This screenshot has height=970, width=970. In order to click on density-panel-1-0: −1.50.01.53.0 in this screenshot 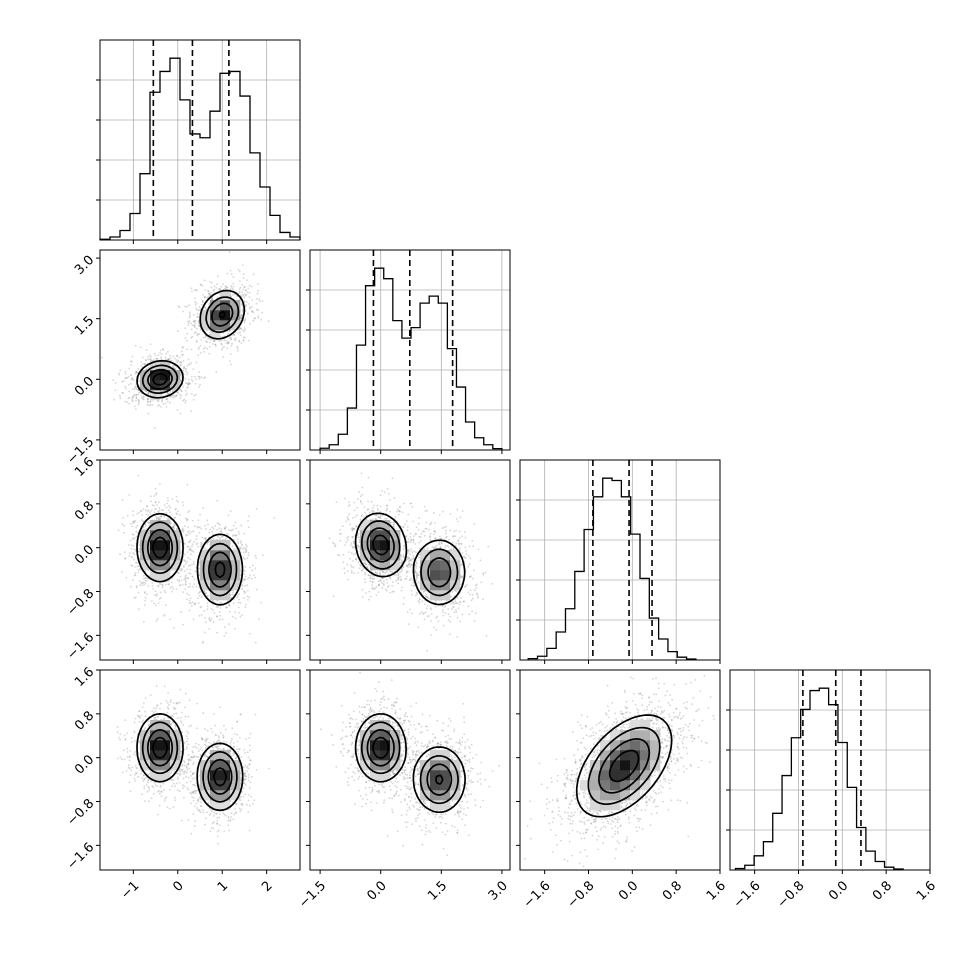, I will do `click(182, 358)`.